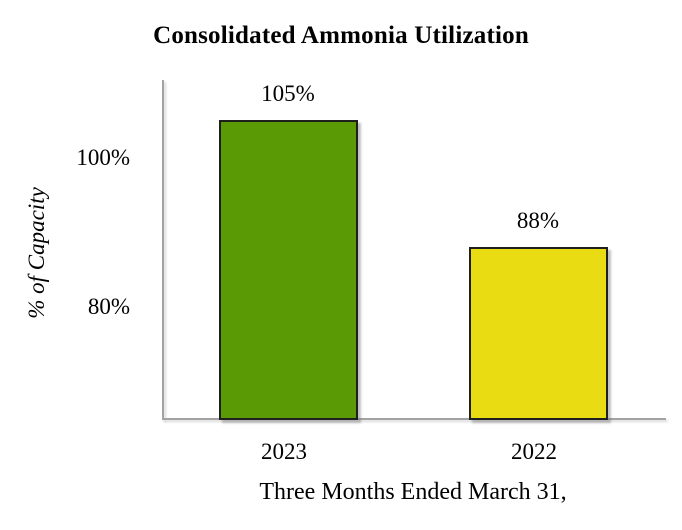 This screenshot has height=530, width=682. Describe the element at coordinates (534, 451) in the screenshot. I see `x-tick-label-2022: 2022` at that location.